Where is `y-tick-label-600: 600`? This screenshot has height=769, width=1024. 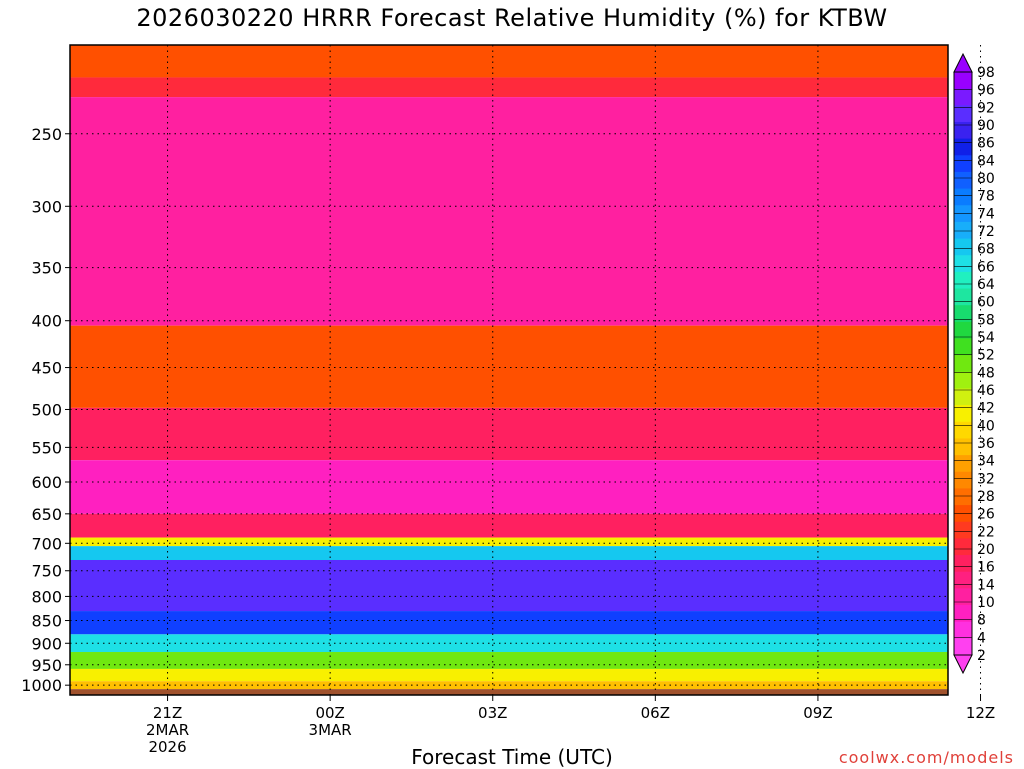 y-tick-label-600: 600 is located at coordinates (46, 482).